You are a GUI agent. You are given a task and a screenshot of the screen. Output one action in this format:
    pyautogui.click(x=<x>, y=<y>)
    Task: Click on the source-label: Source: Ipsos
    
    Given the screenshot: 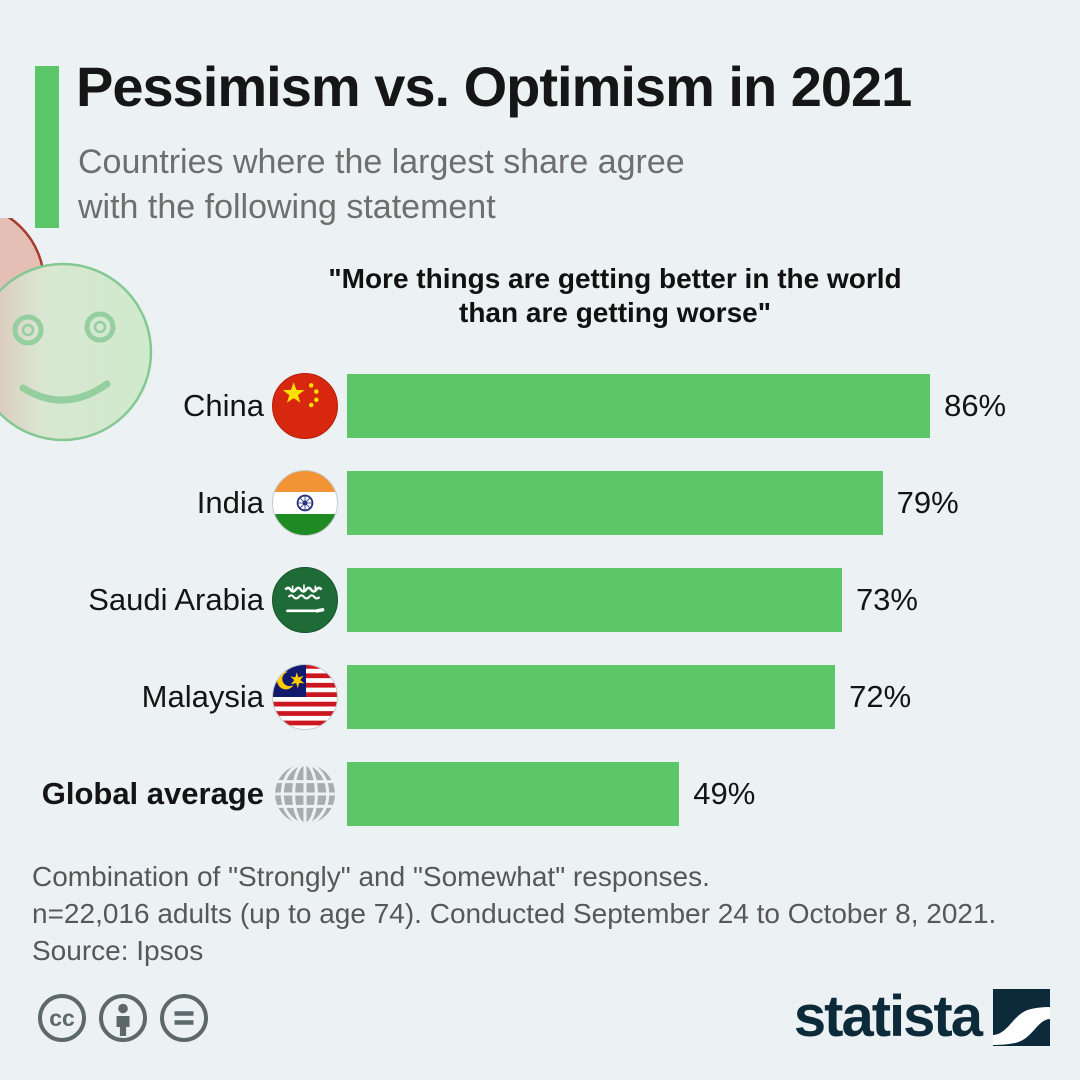 What is the action you would take?
    pyautogui.click(x=118, y=950)
    